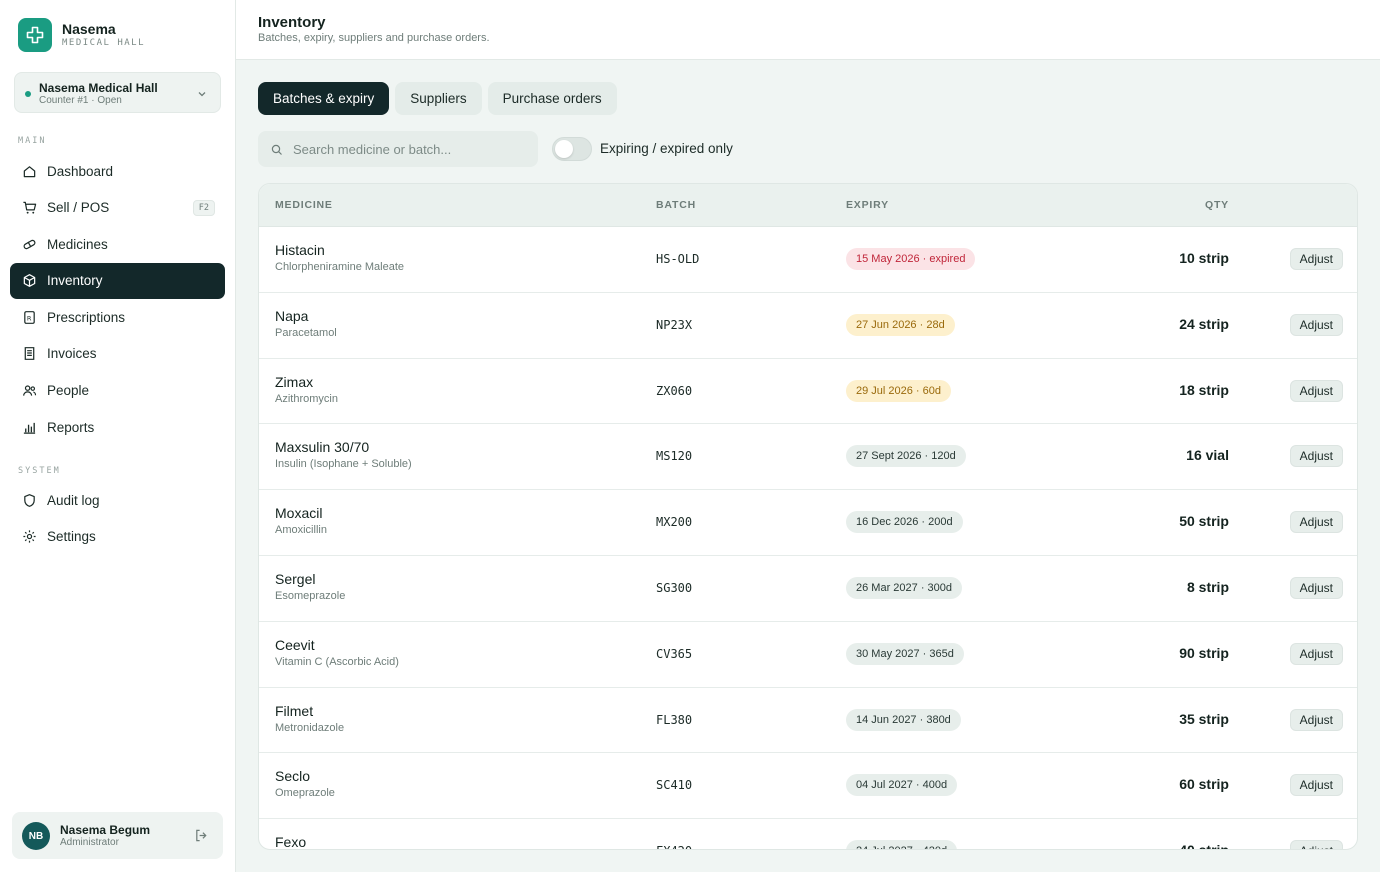  What do you see at coordinates (674, 719) in the screenshot?
I see `batch-code: FL380` at bounding box center [674, 719].